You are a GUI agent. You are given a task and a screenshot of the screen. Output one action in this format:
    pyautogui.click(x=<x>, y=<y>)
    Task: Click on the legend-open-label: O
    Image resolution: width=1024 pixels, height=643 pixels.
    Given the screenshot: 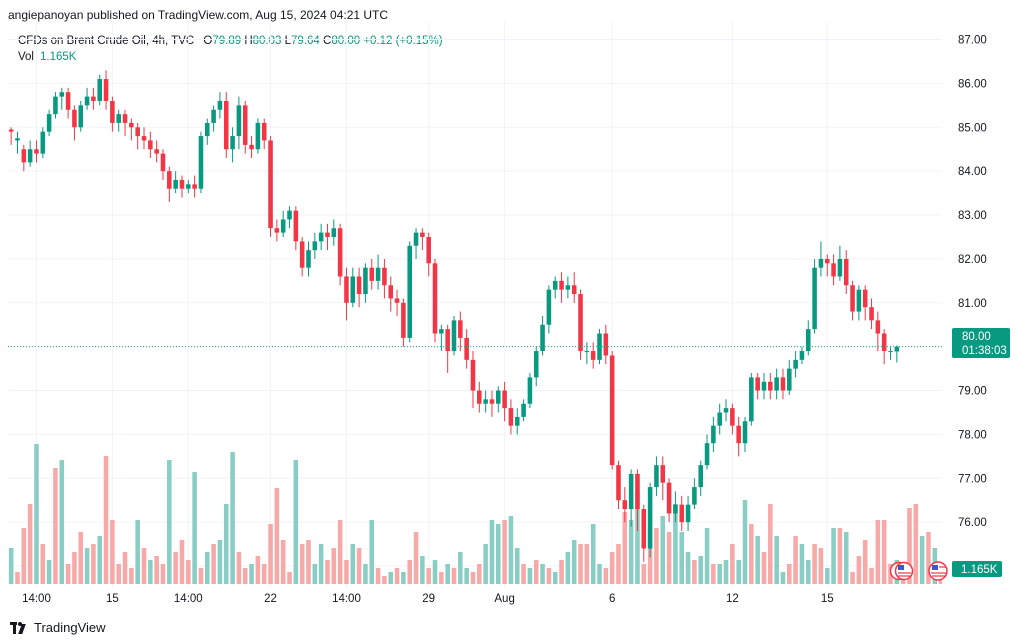 What is the action you would take?
    pyautogui.click(x=208, y=41)
    